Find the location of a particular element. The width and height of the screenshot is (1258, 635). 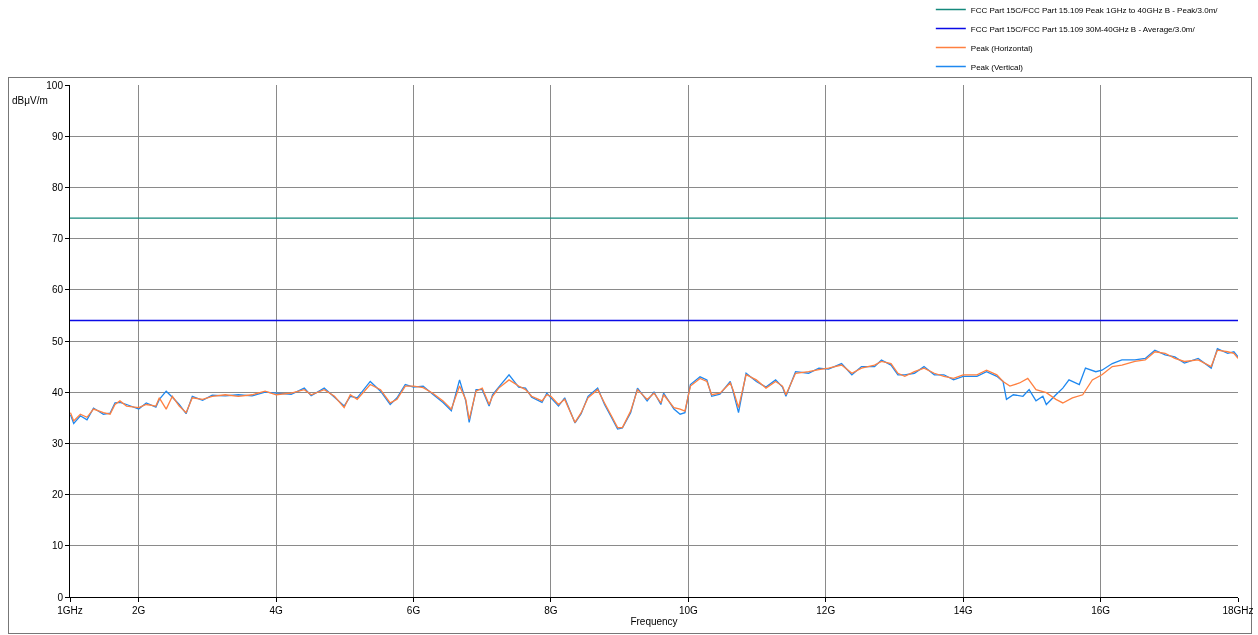

x-tick-label: 4G is located at coordinates (276, 610).